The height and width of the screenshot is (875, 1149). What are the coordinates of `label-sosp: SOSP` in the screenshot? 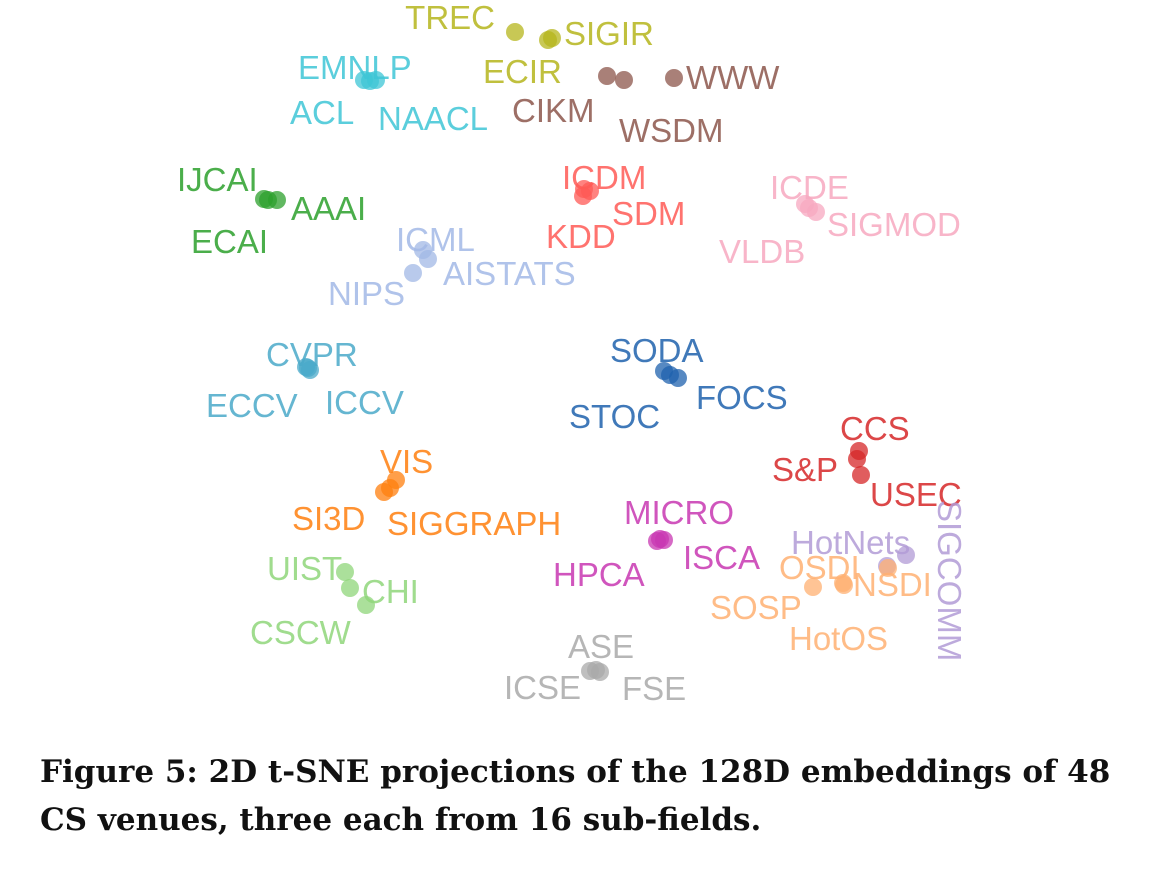 It's located at (756, 607).